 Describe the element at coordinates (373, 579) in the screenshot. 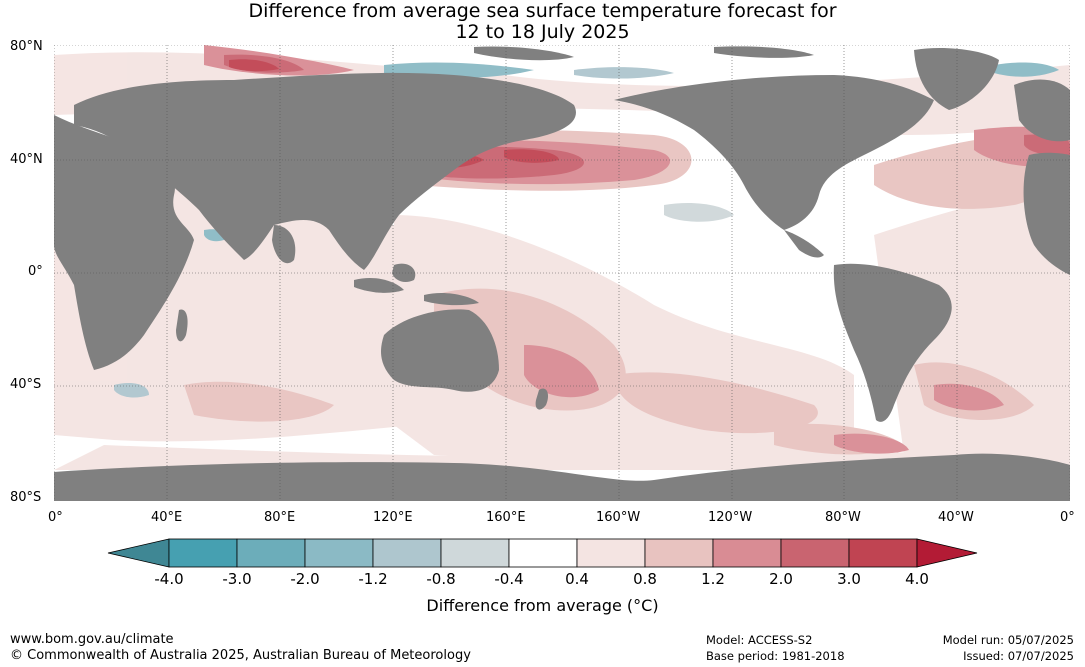

I see `cb-tick-3: -1.2` at that location.